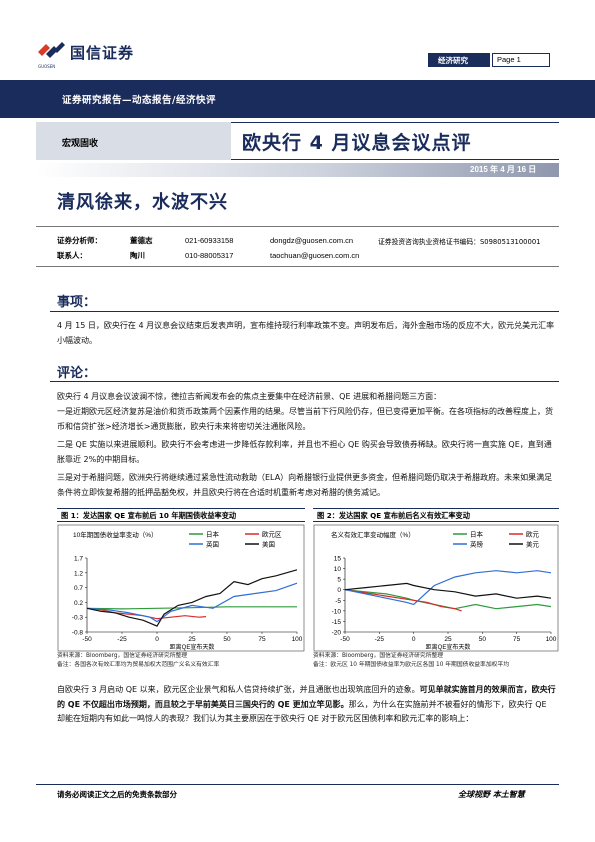 This screenshot has height=842, width=595. I want to click on y-tick-label: 1.7, so click(78, 559).